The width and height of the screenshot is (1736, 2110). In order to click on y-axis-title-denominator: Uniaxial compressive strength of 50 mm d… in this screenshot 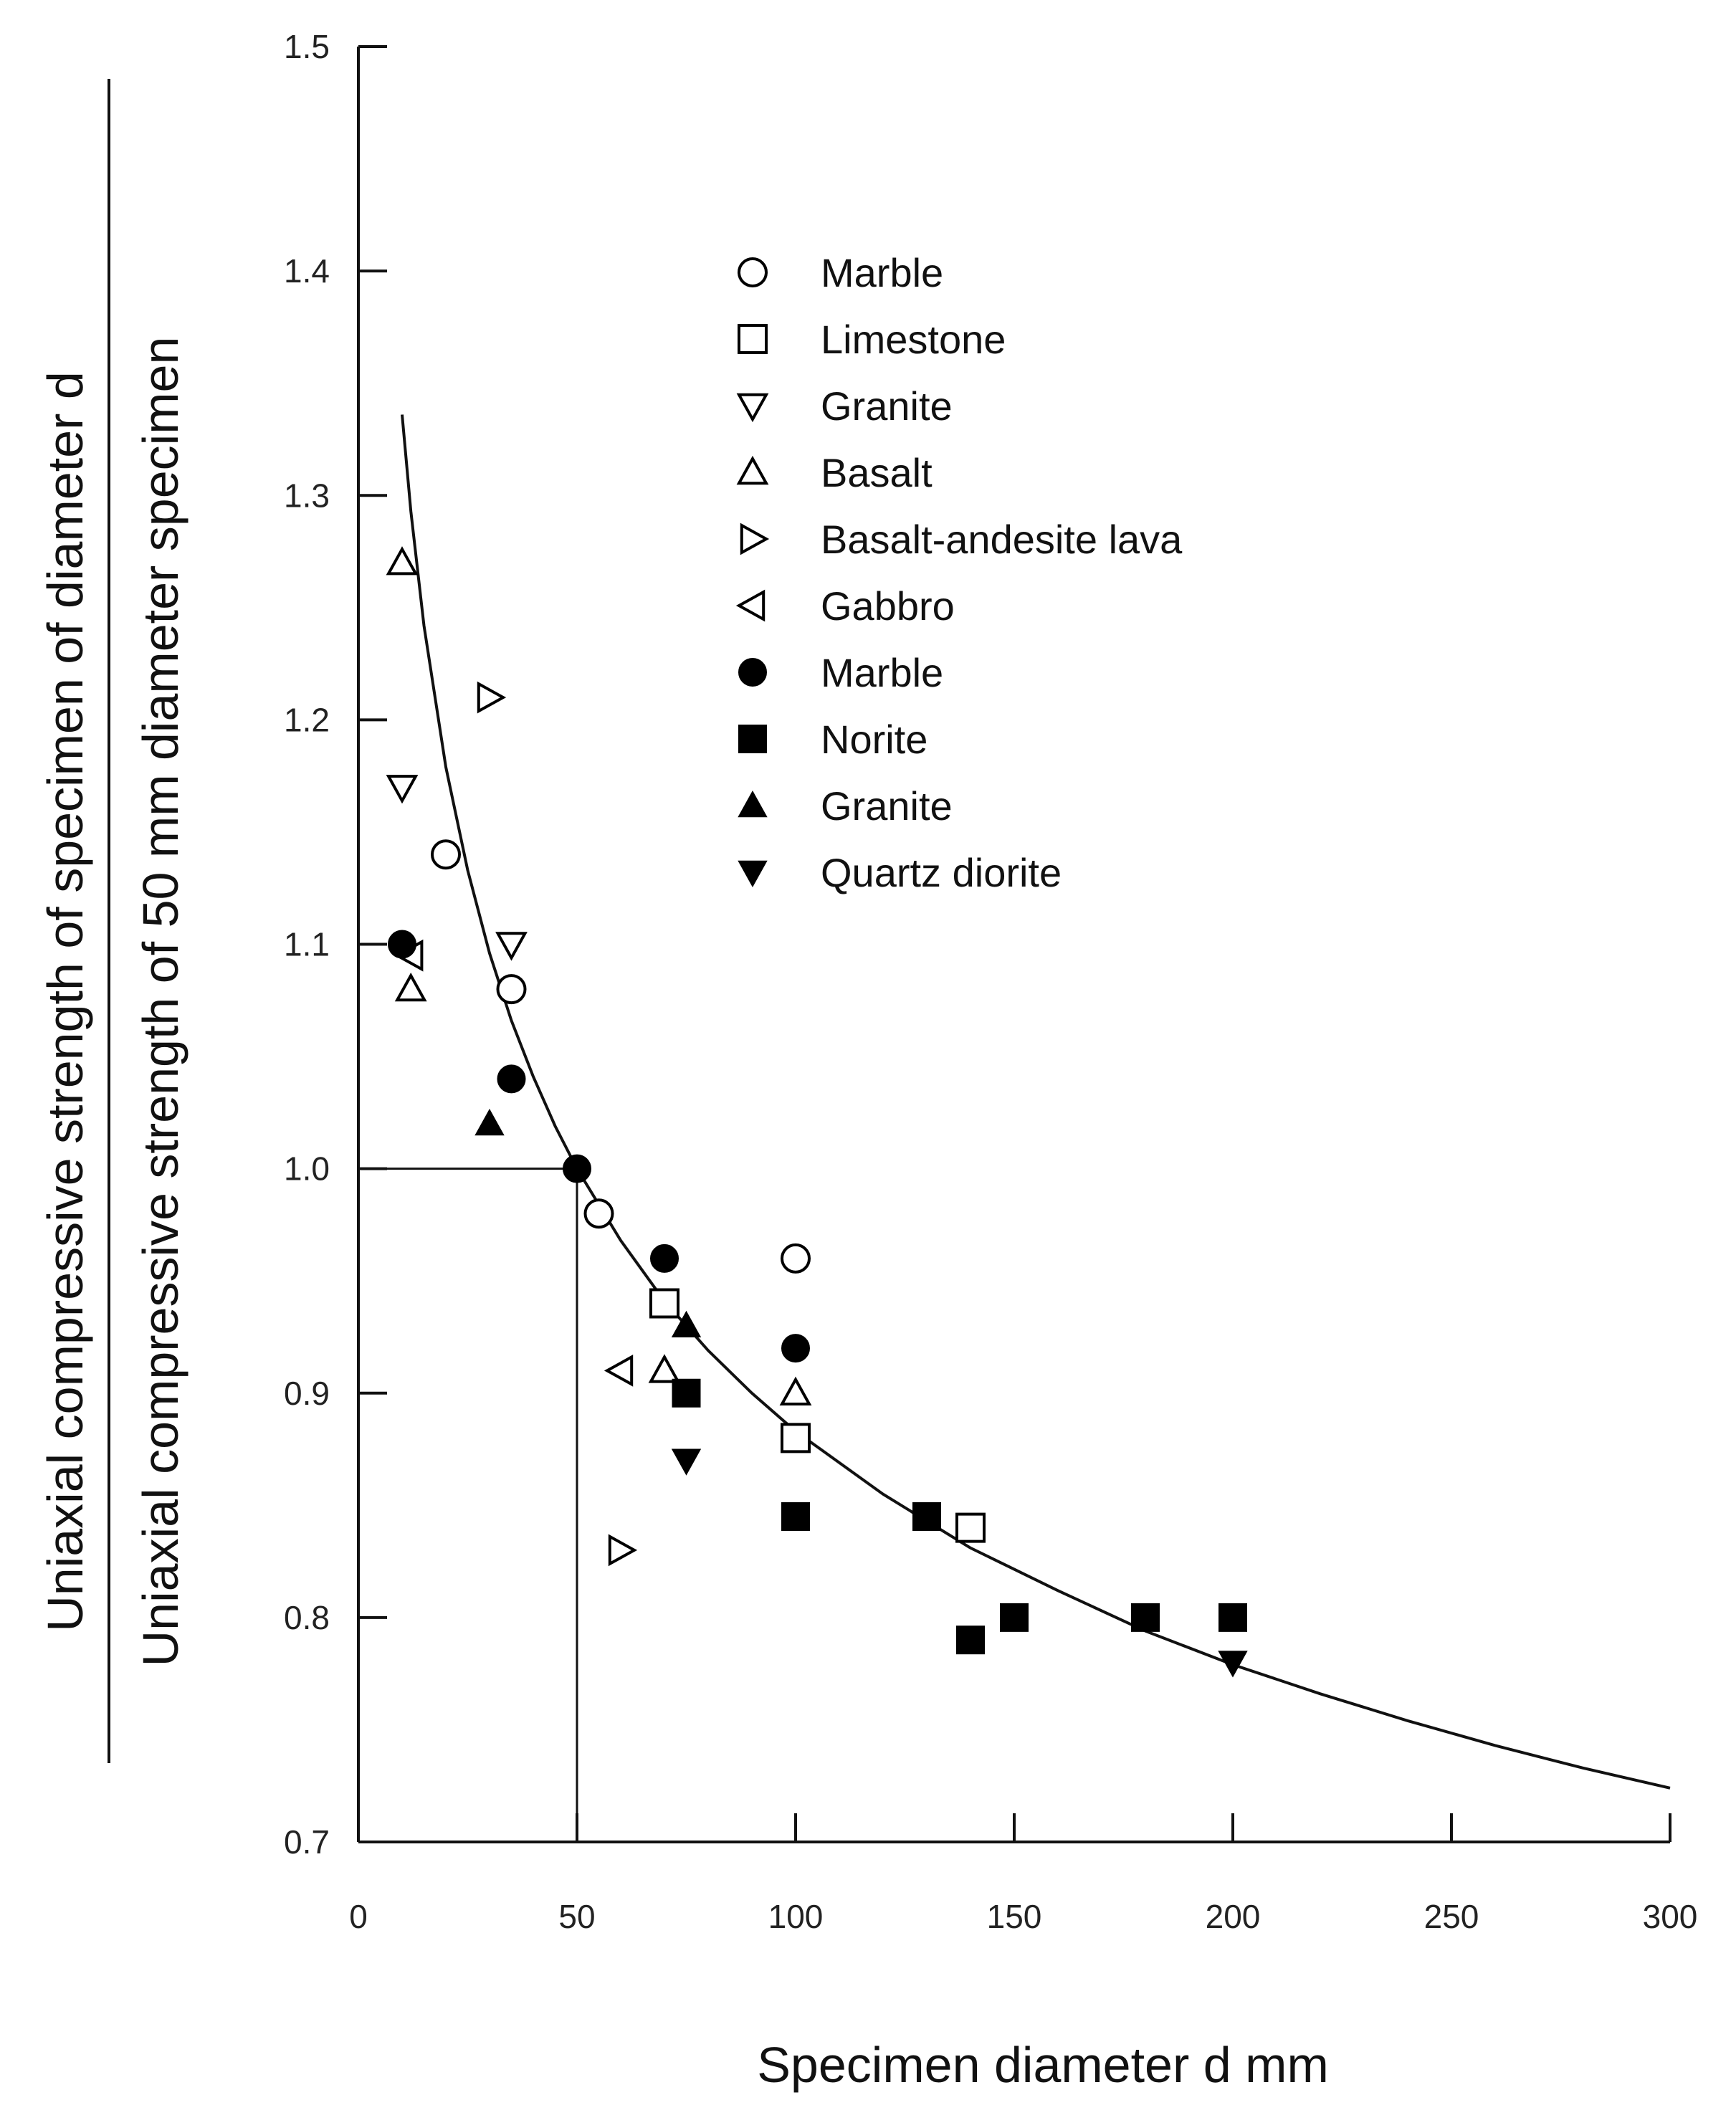, I will do `click(161, 1002)`.